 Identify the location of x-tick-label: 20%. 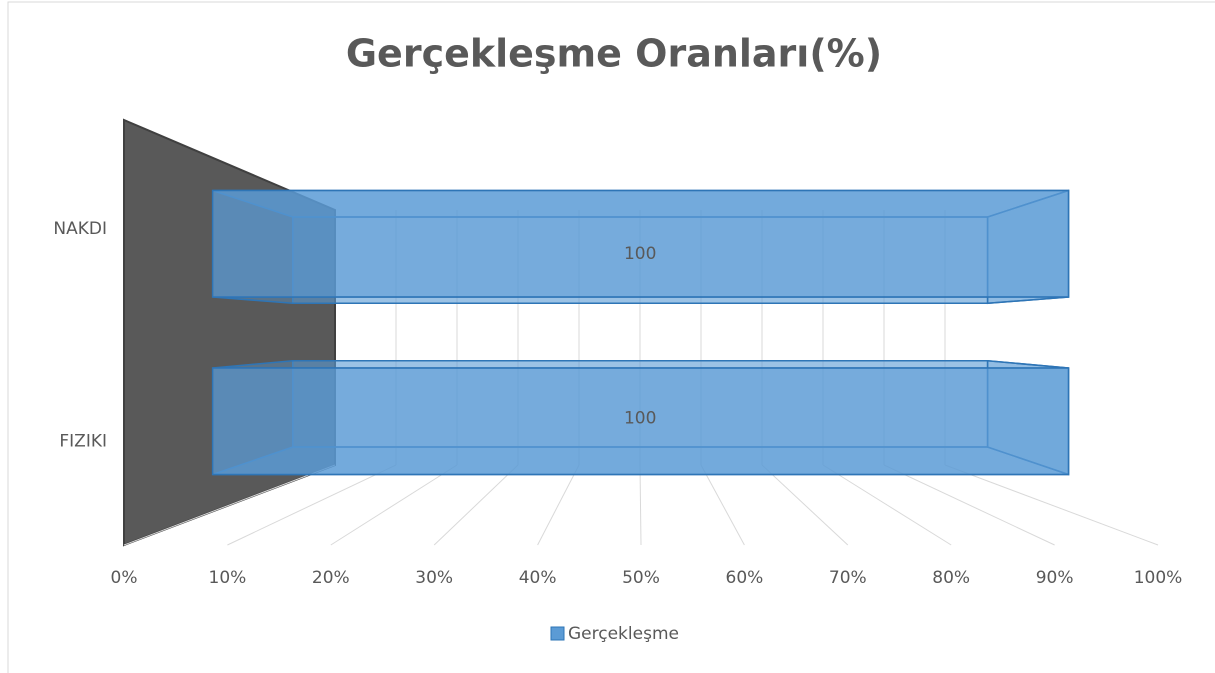
(331, 578).